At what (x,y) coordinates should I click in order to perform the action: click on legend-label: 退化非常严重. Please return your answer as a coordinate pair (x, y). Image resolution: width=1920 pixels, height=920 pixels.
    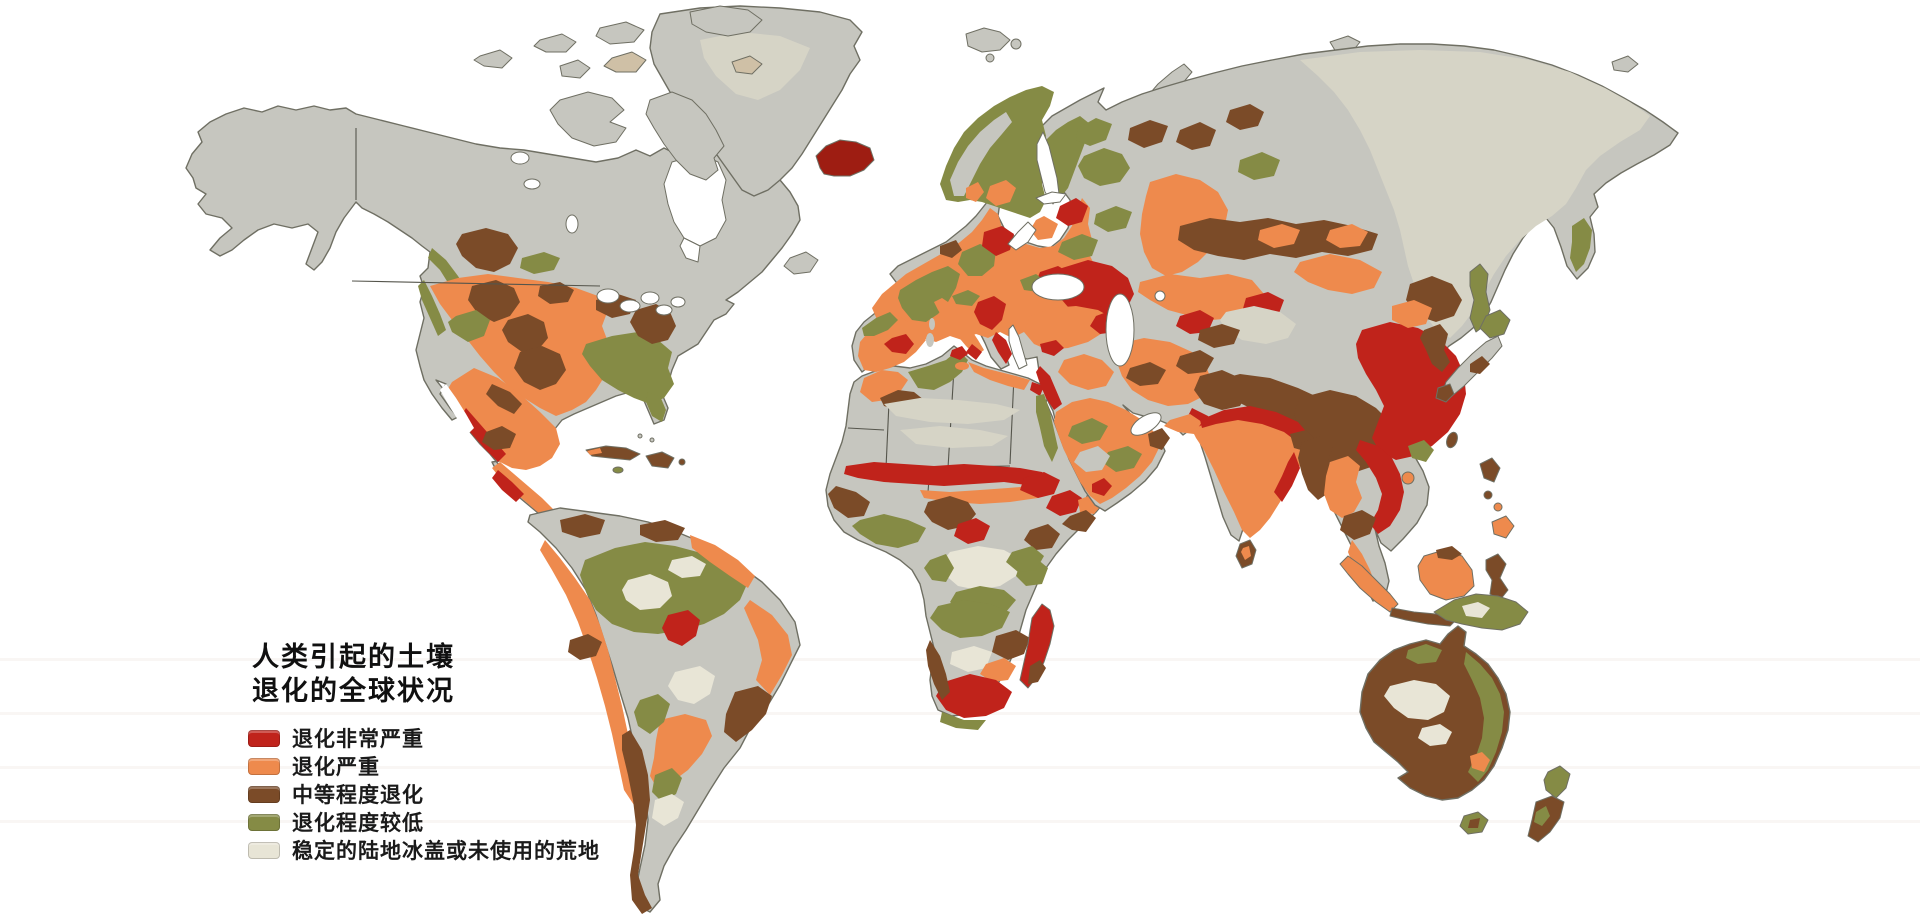
    Looking at the image, I should click on (358, 739).